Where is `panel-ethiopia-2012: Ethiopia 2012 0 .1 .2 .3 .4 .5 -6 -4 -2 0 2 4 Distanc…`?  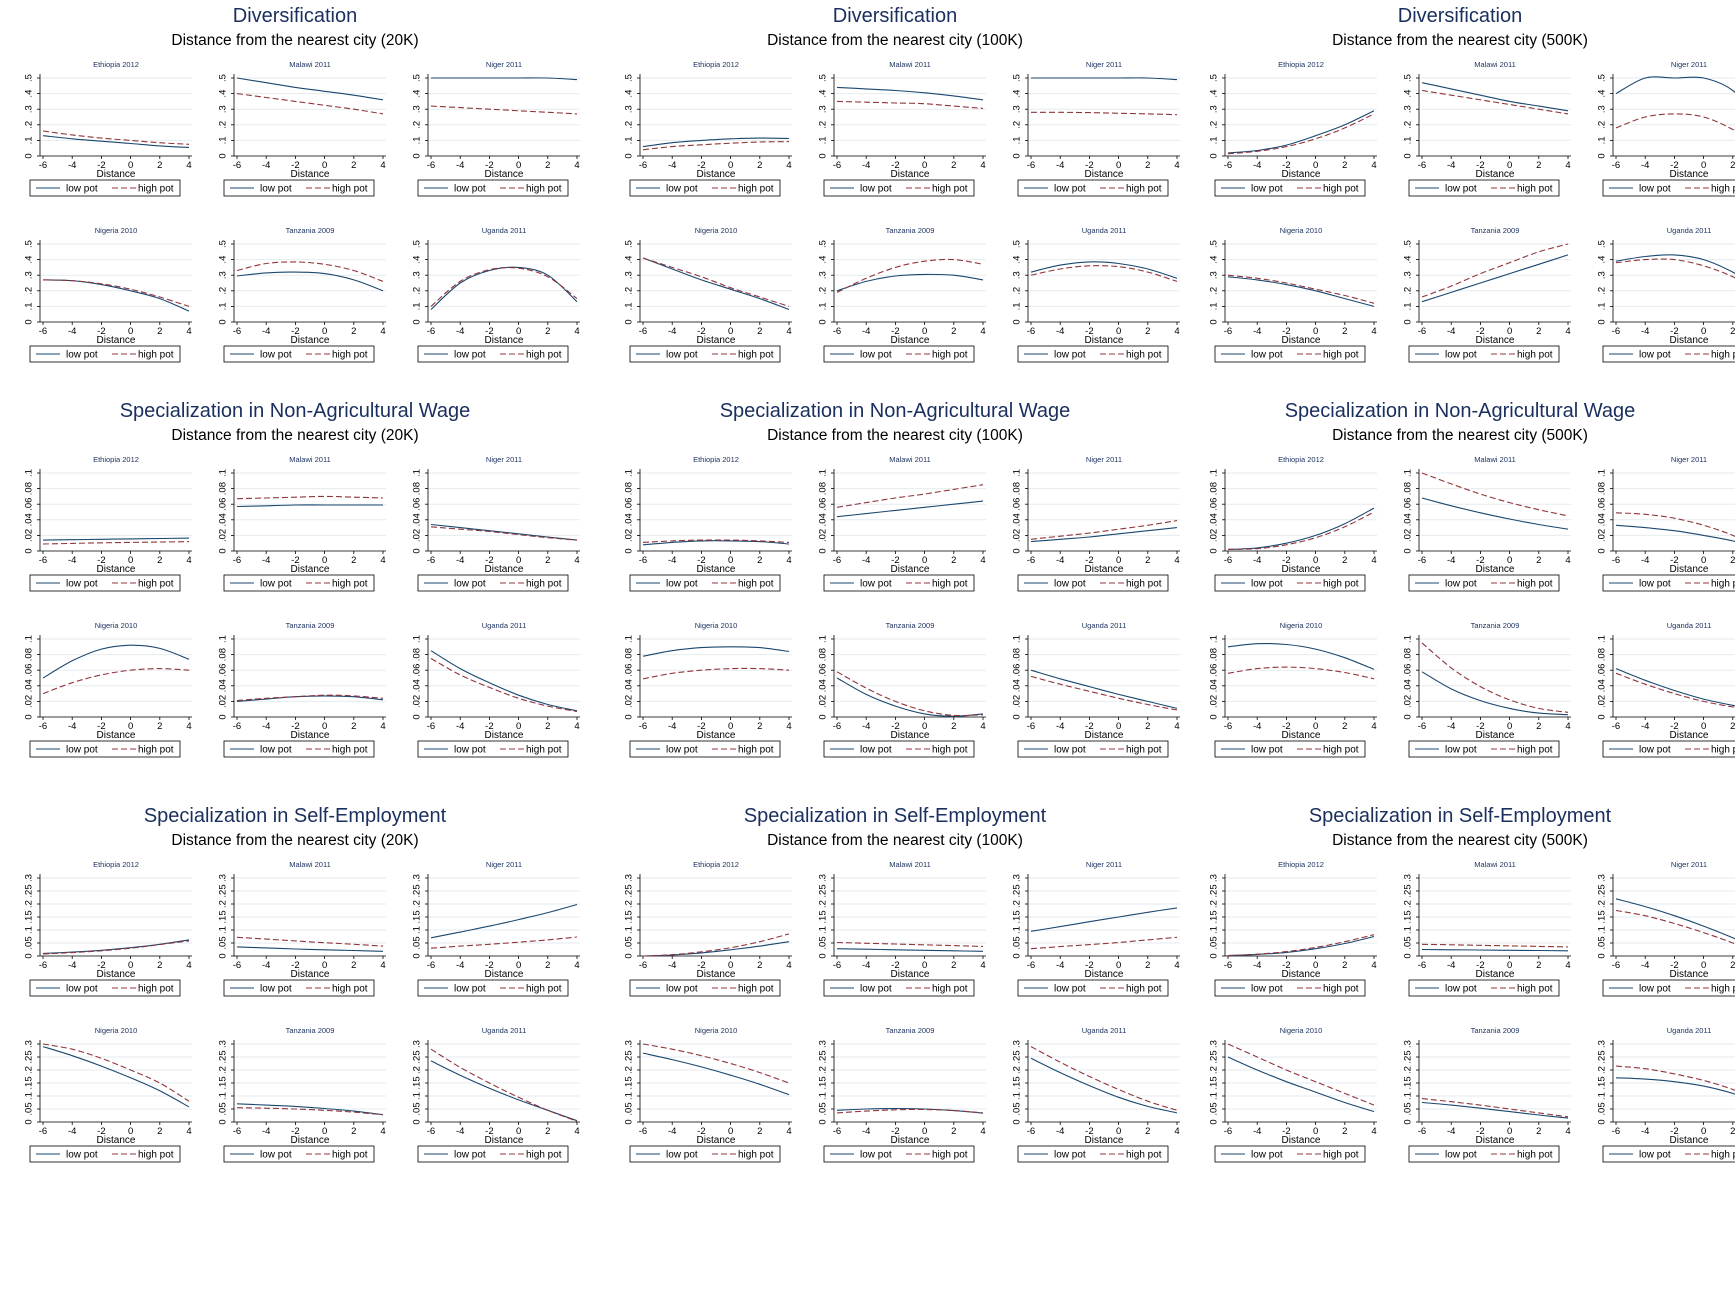 panel-ethiopia-2012: Ethiopia 2012 0 .1 .2 .3 .4 .5 -6 -4 -2 0 2 4 Distanc… is located at coordinates (103, 149).